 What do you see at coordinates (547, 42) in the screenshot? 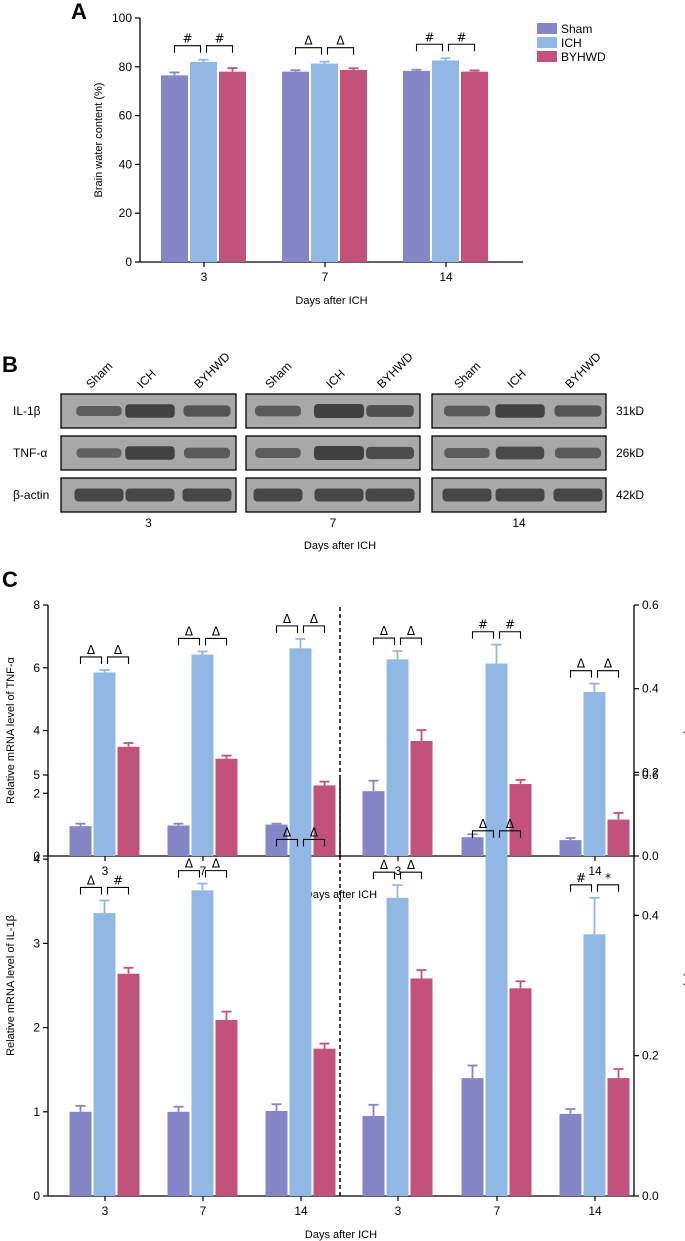
I see `legend-swatch-ich` at bounding box center [547, 42].